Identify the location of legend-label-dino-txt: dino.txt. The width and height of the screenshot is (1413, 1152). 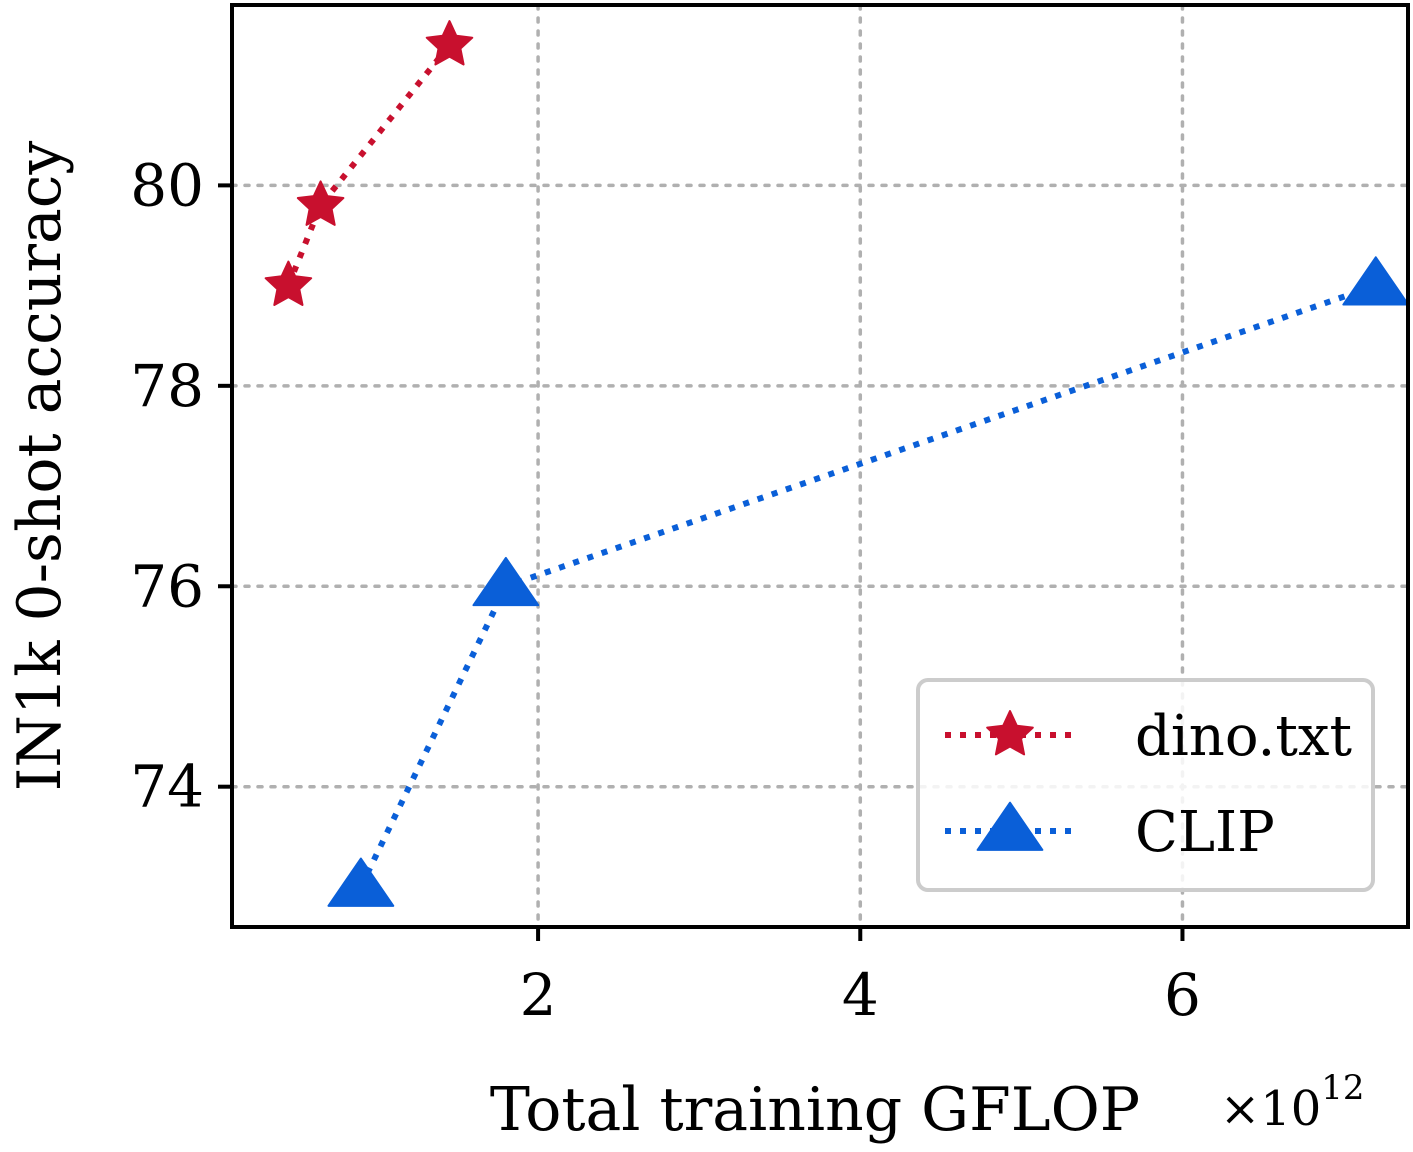
(1243, 736).